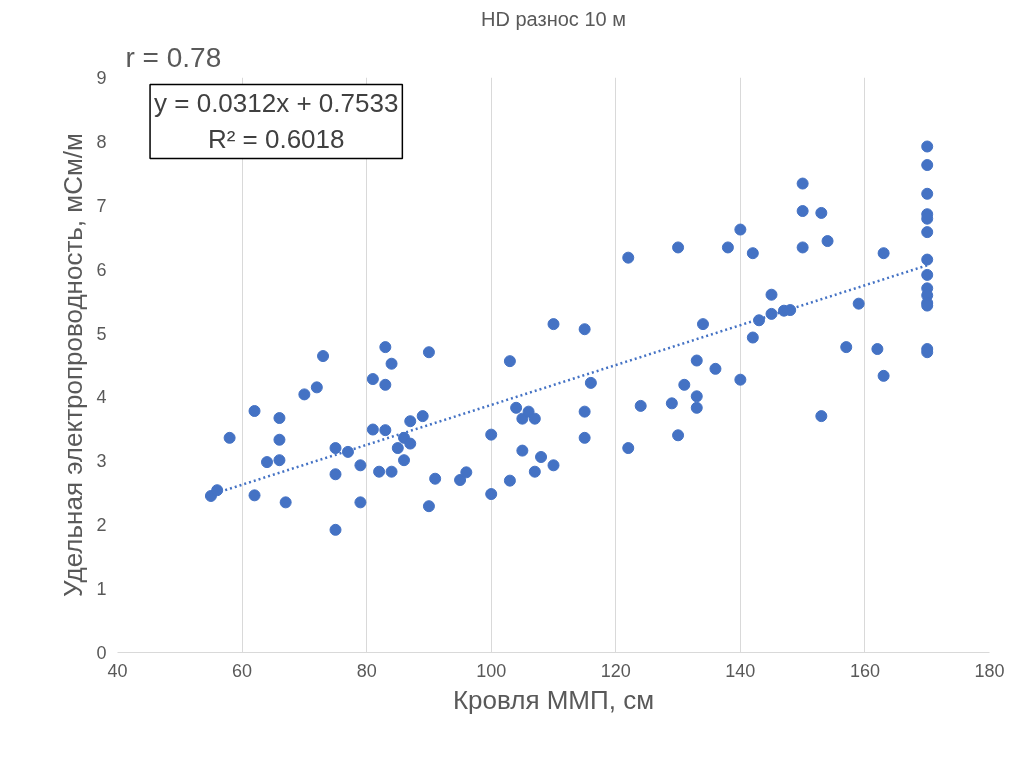 This screenshot has width=1024, height=763. What do you see at coordinates (101, 141) in the screenshot?
I see `y-tick-label: 8` at bounding box center [101, 141].